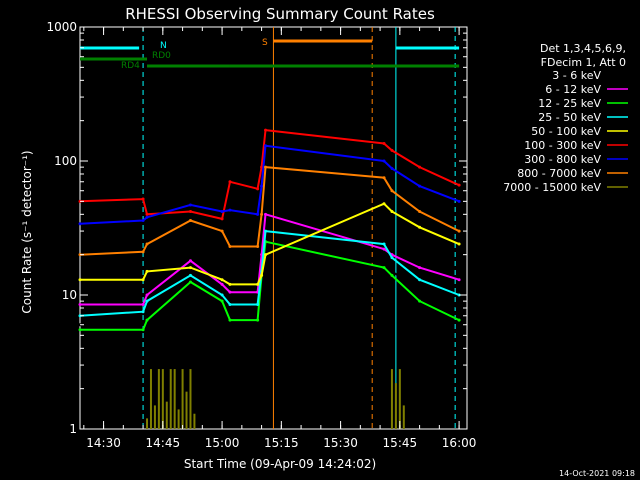  Describe the element at coordinates (597, 473) in the screenshot. I see `timestamp-footer: 14-Oct-2021 09:18` at that location.